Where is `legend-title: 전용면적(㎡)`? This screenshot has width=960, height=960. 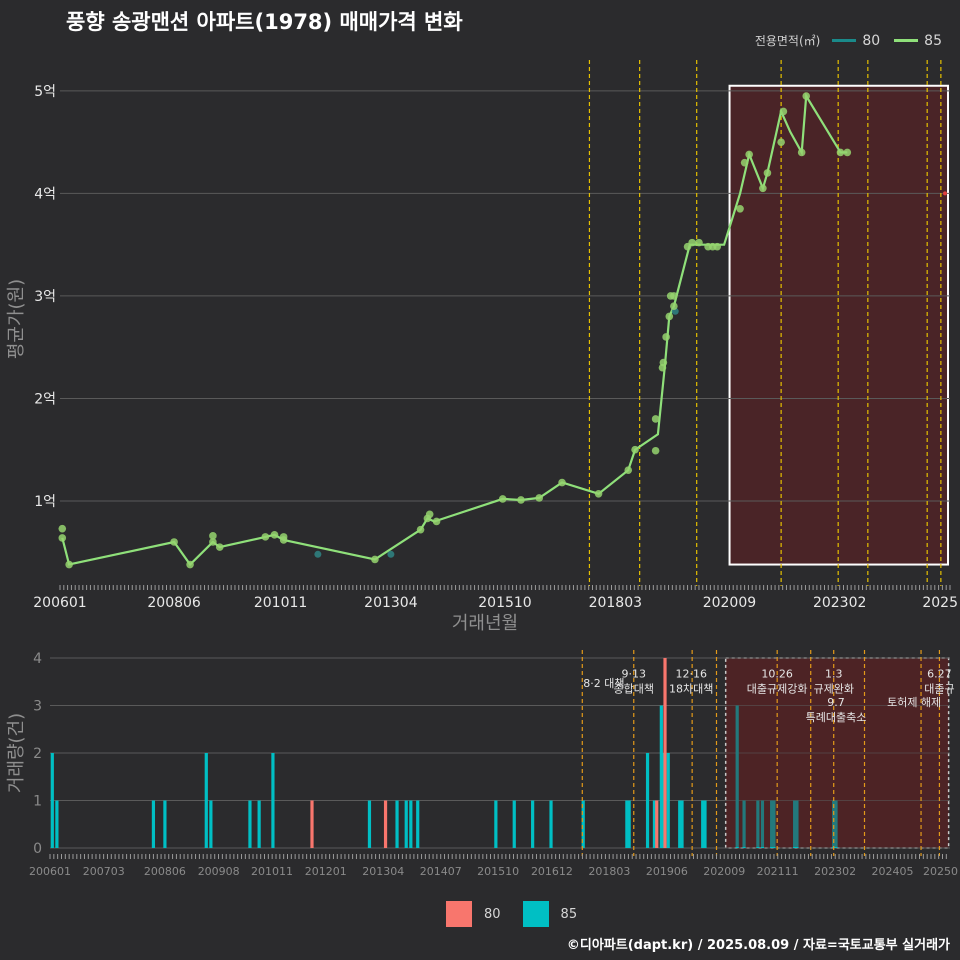 legend-title: 전용면적(㎡) is located at coordinates (787, 41).